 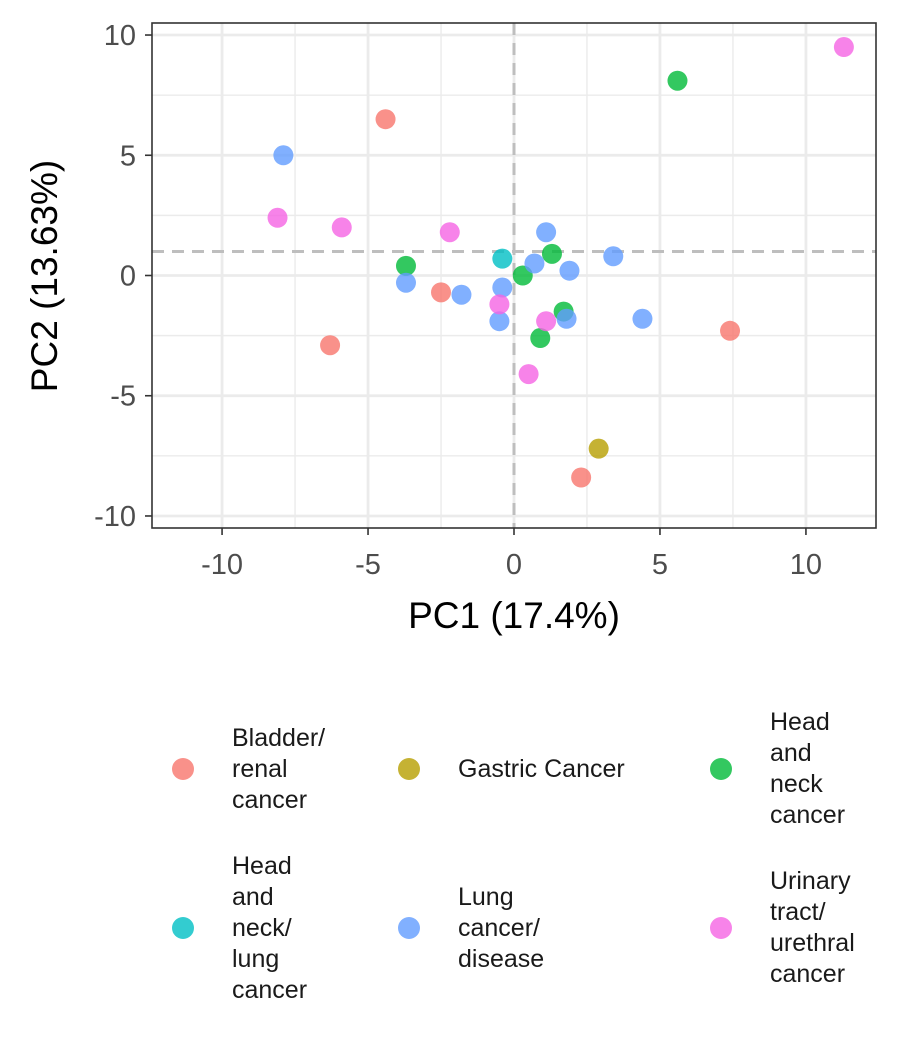 I want to click on y-axis: -10 -5 0 5 10, so click(x=123, y=276).